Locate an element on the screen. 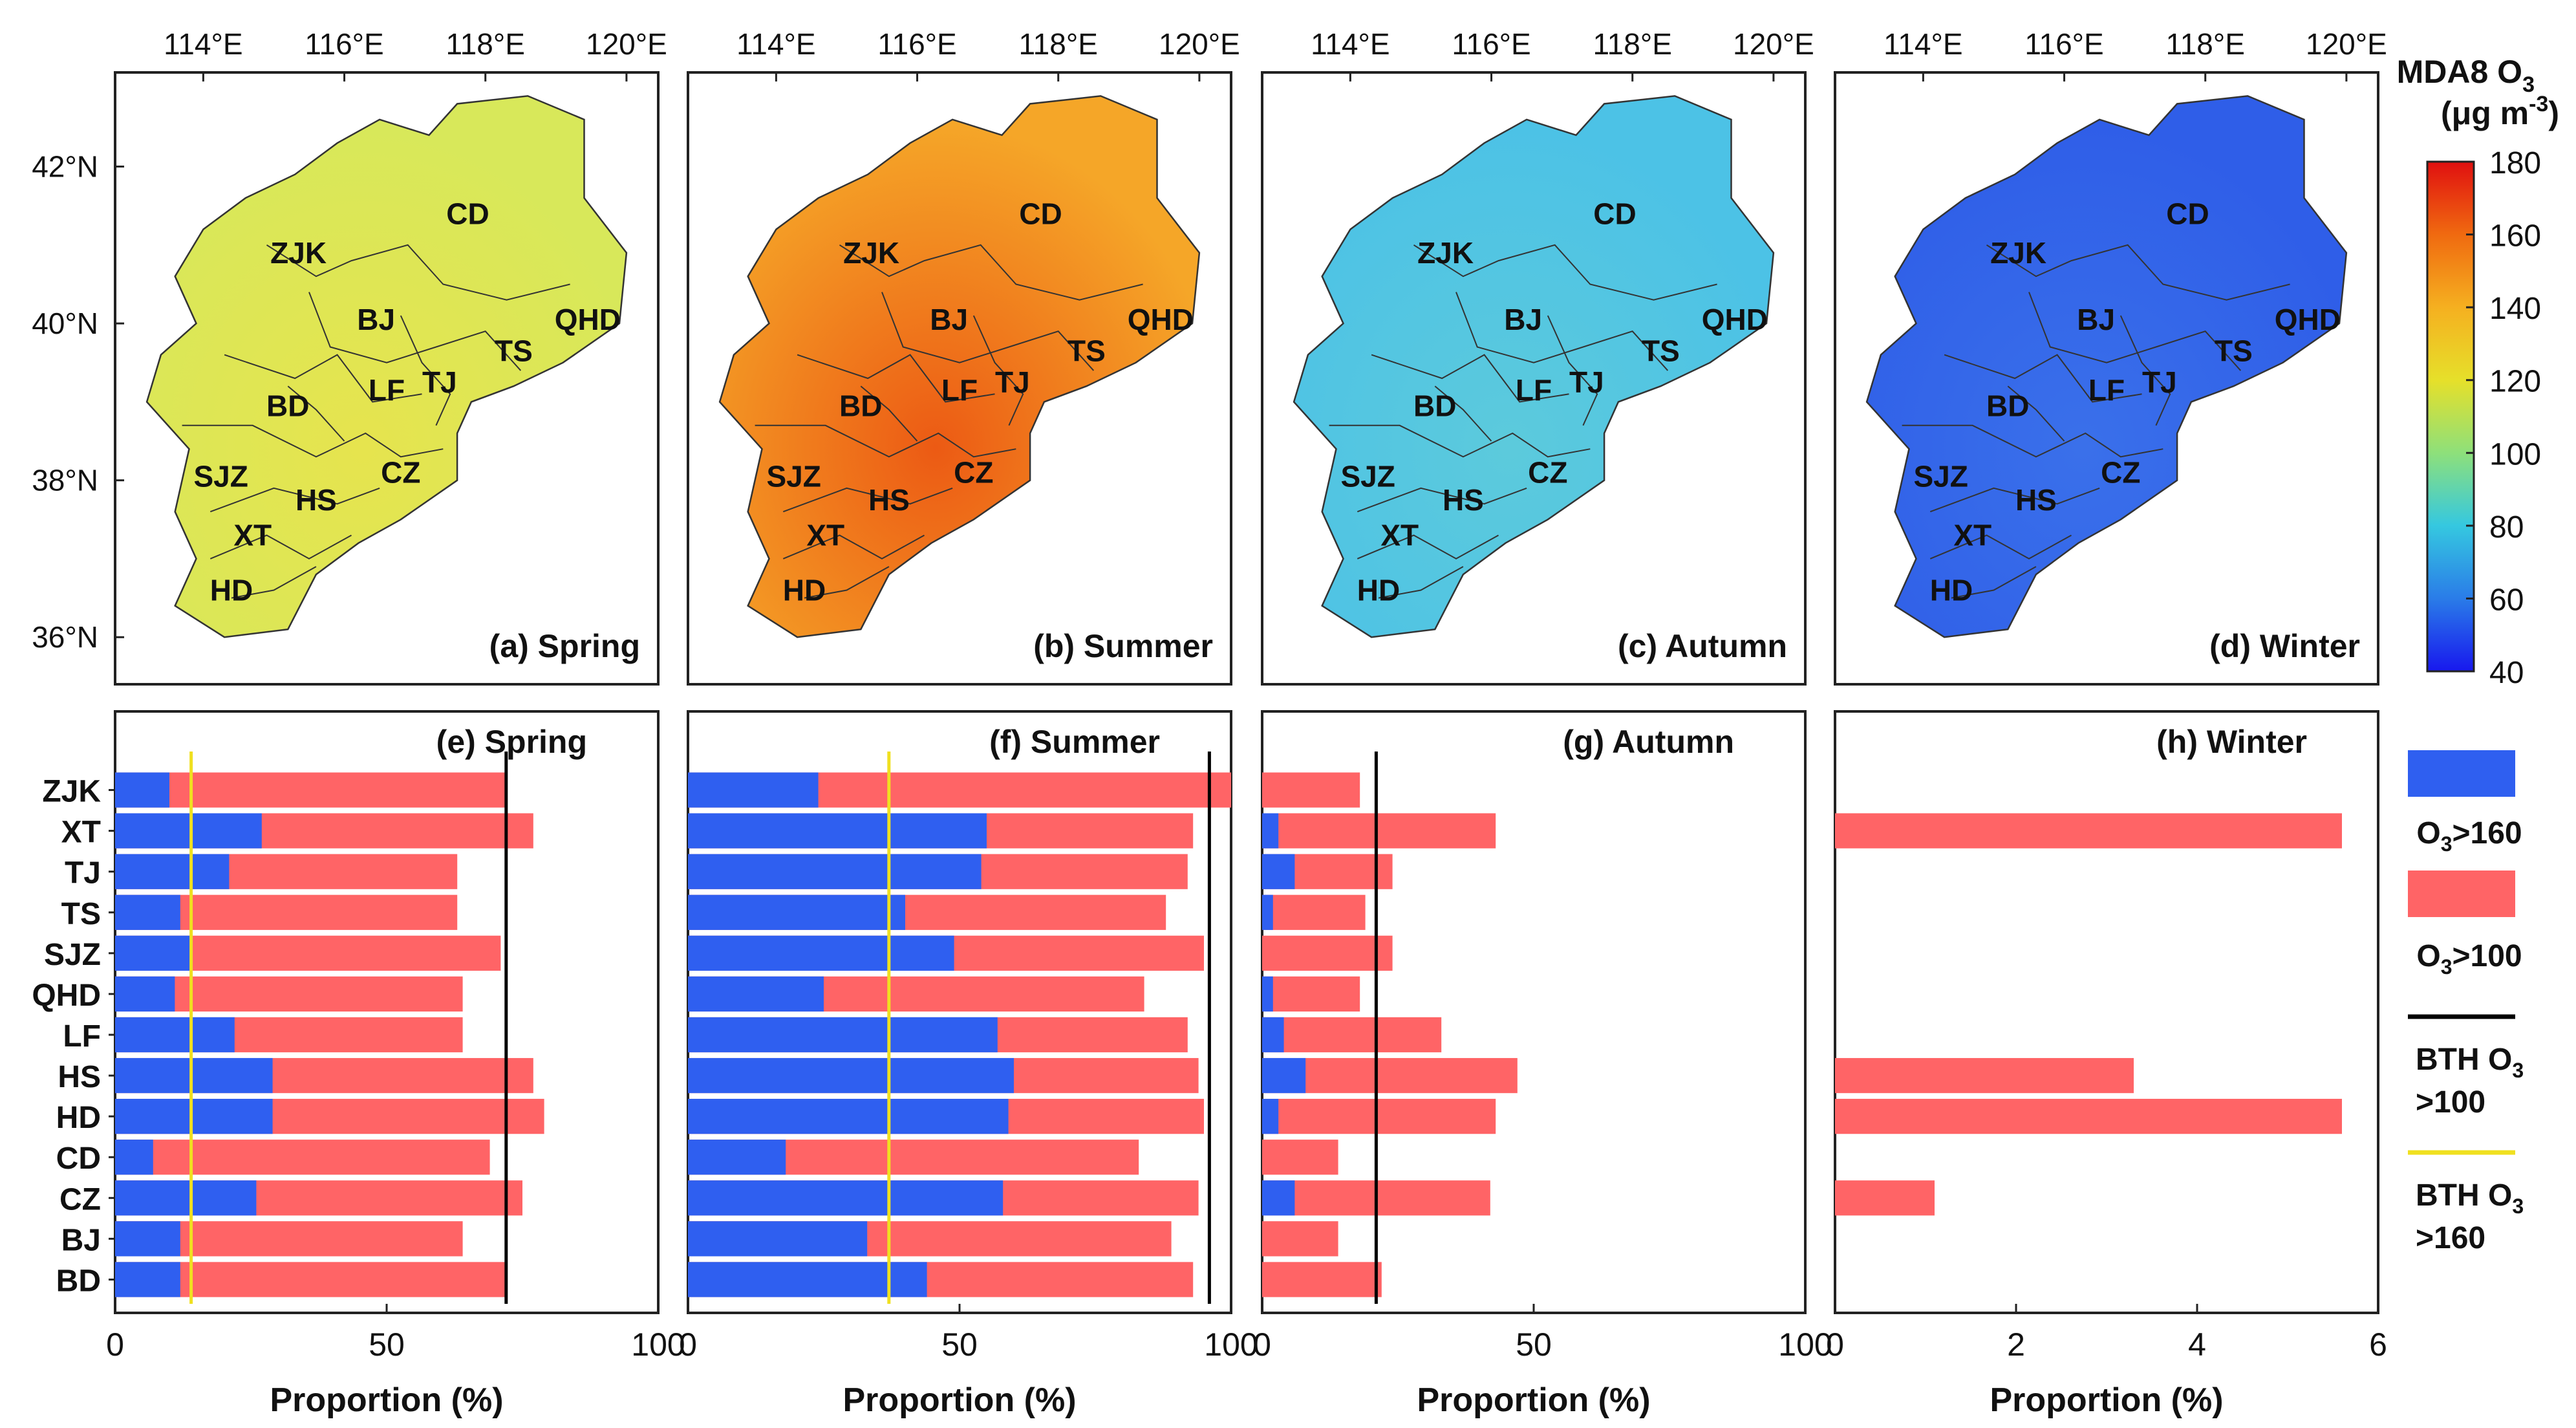 The image size is (2576, 1428). bar-gt100-hd is located at coordinates (1379, 1116).